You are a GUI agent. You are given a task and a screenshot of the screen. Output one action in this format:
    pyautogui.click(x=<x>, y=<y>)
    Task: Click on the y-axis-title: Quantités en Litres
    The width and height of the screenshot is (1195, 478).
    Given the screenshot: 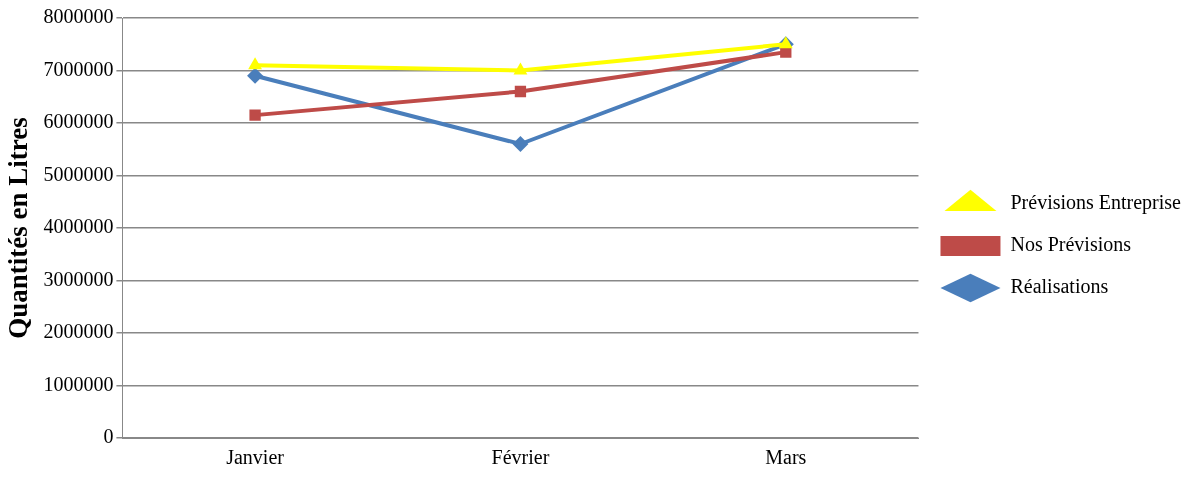 What is the action you would take?
    pyautogui.click(x=18, y=228)
    